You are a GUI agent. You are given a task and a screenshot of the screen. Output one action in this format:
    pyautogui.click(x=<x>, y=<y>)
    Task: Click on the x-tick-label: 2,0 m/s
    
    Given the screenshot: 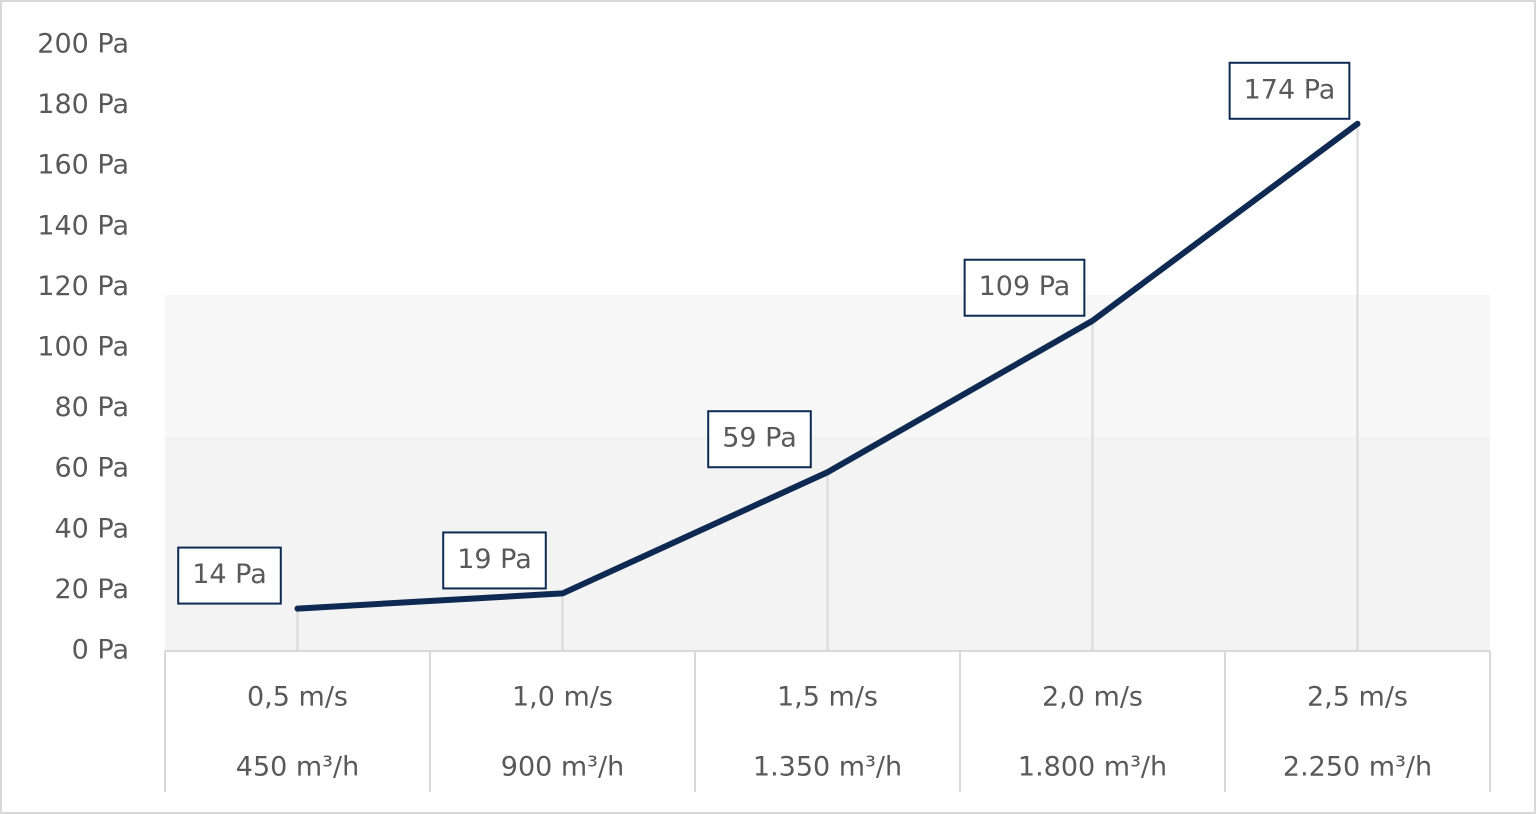 What is the action you would take?
    pyautogui.click(x=1092, y=697)
    